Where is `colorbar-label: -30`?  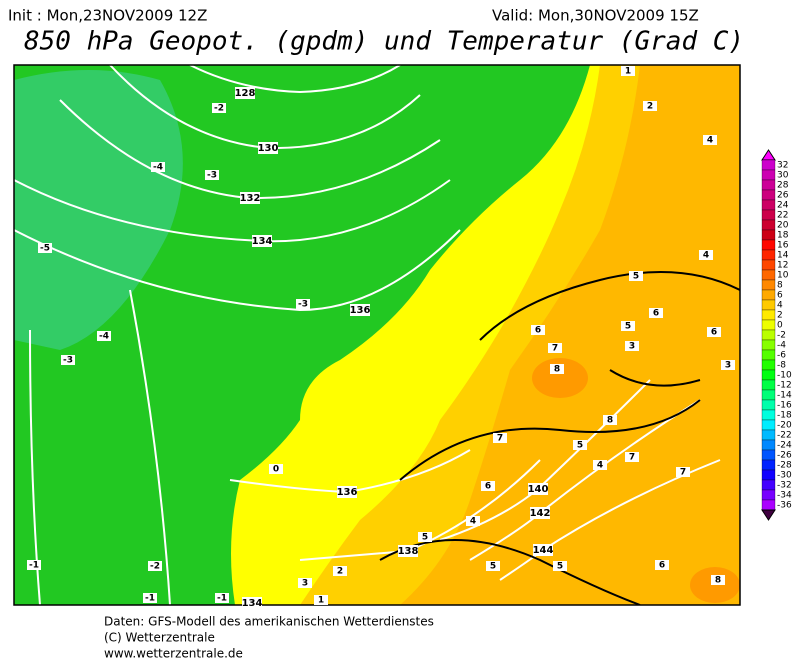 colorbar-label: -30 is located at coordinates (784, 476).